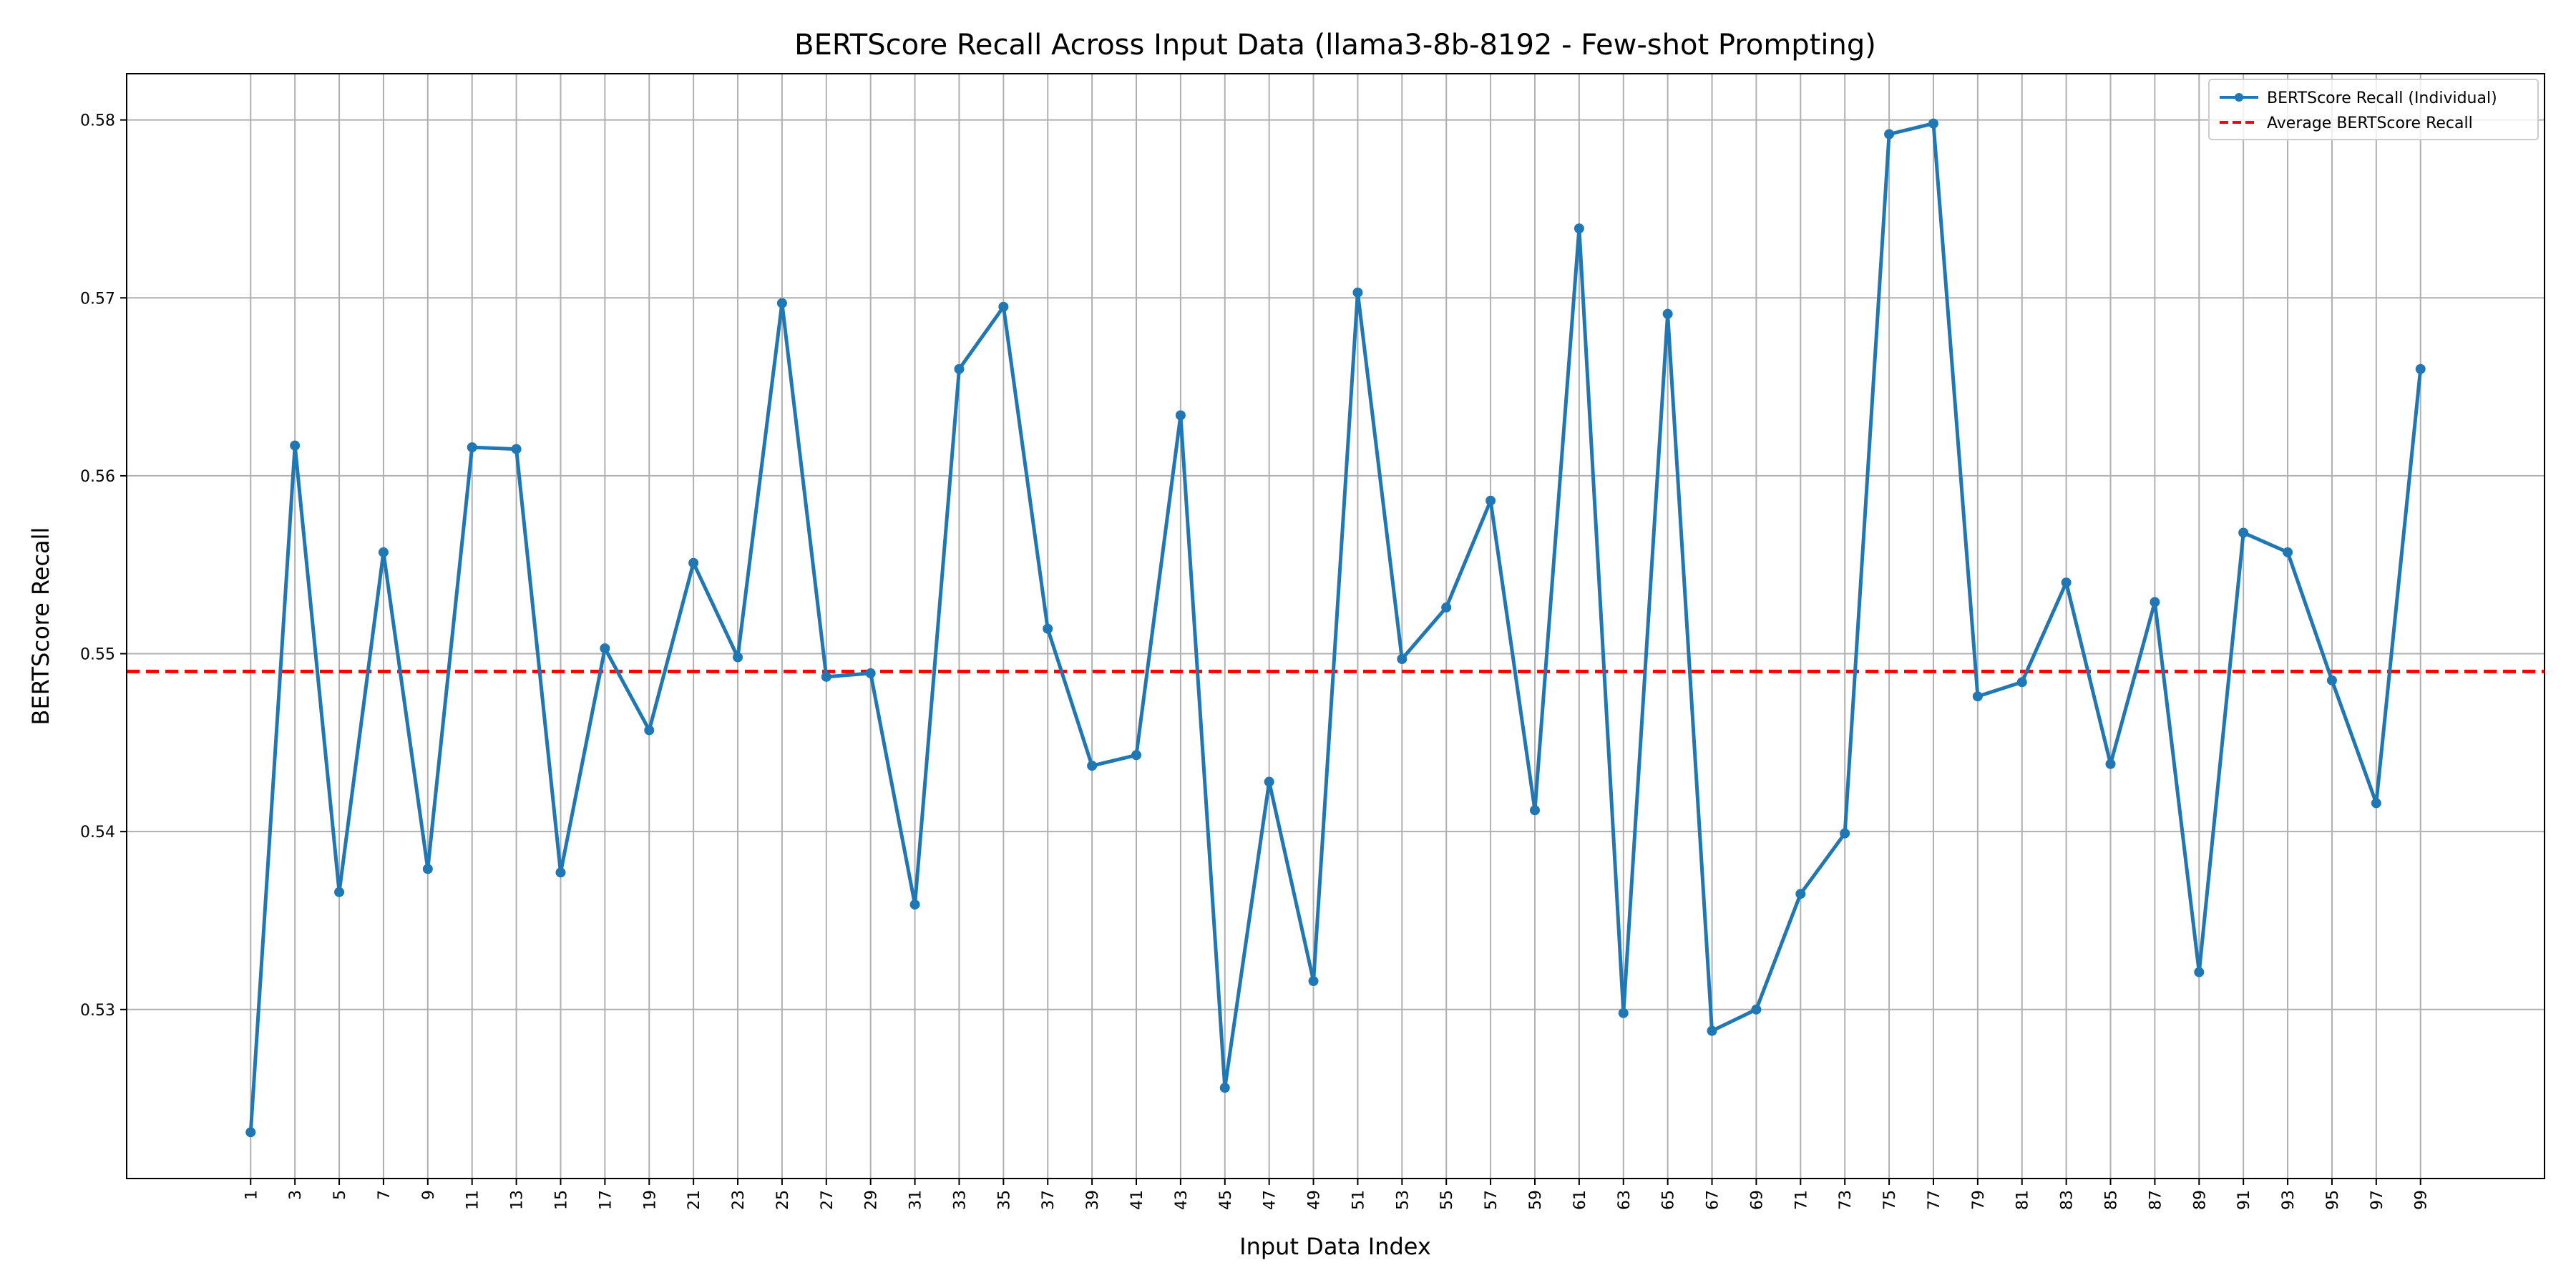  I want to click on y-tick-label: 0.58, so click(97, 121).